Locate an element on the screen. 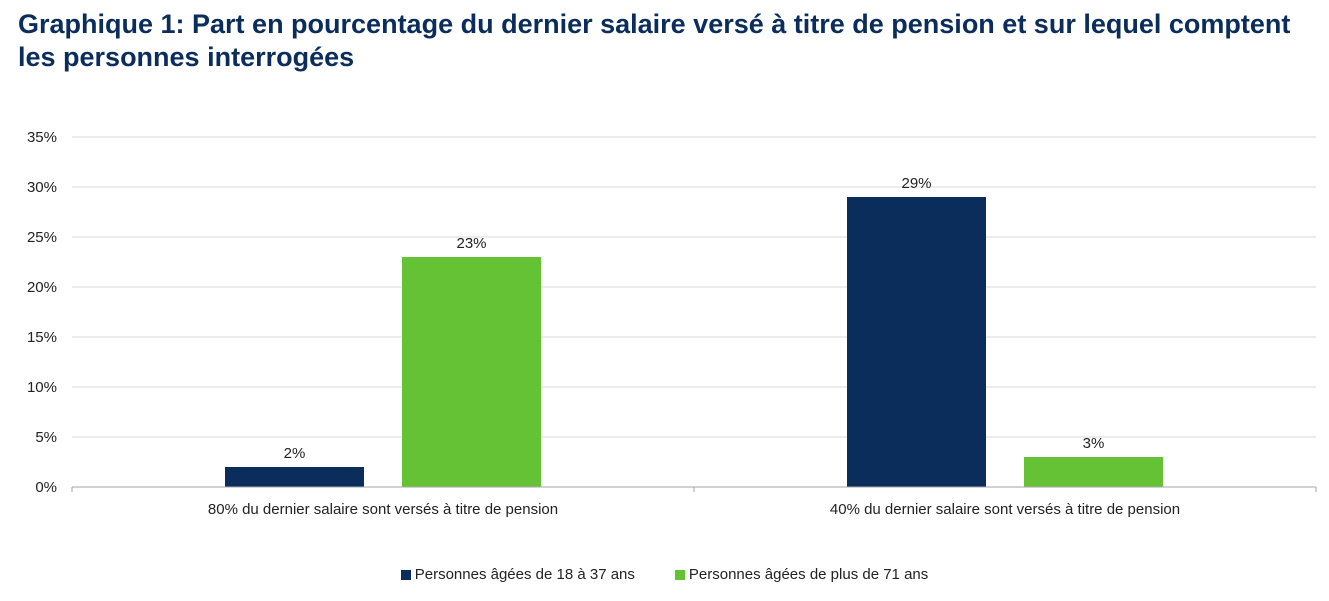 Image resolution: width=1329 pixels, height=601 pixels. y-tick-label: 5% is located at coordinates (46, 437).